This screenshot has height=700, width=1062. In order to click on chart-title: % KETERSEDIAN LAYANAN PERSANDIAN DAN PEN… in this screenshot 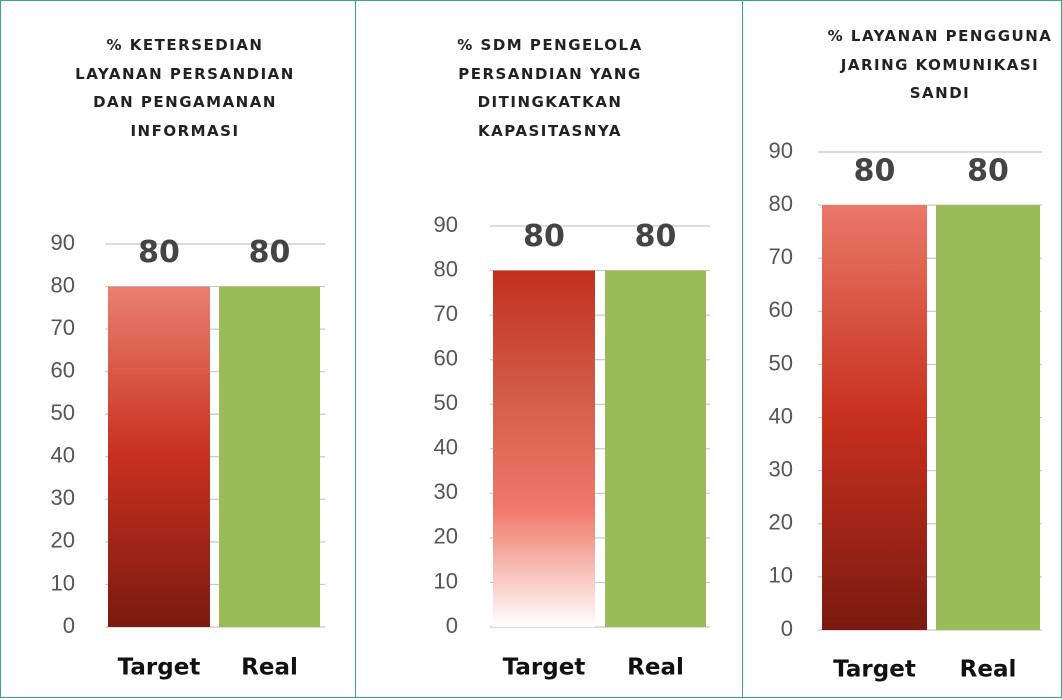, I will do `click(185, 88)`.